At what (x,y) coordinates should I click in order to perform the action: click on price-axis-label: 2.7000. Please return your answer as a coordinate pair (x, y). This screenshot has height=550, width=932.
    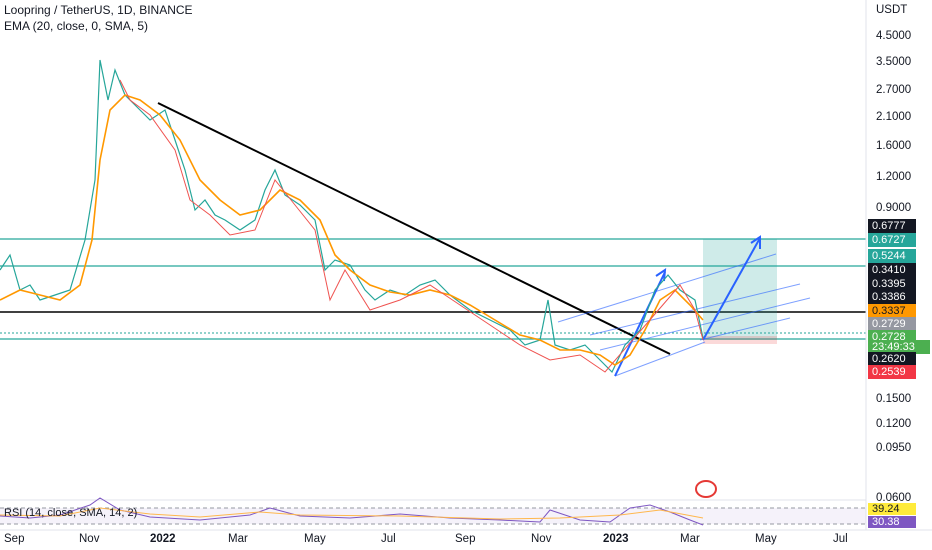
    Looking at the image, I should click on (894, 90).